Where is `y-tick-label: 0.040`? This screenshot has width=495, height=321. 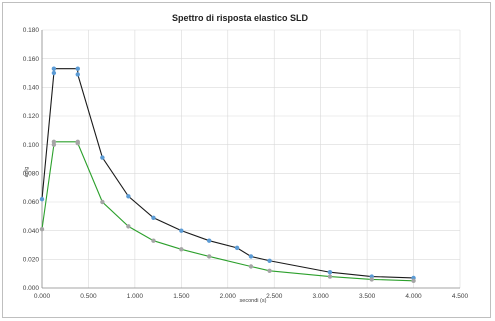 y-tick-label: 0.040 is located at coordinates (31, 231).